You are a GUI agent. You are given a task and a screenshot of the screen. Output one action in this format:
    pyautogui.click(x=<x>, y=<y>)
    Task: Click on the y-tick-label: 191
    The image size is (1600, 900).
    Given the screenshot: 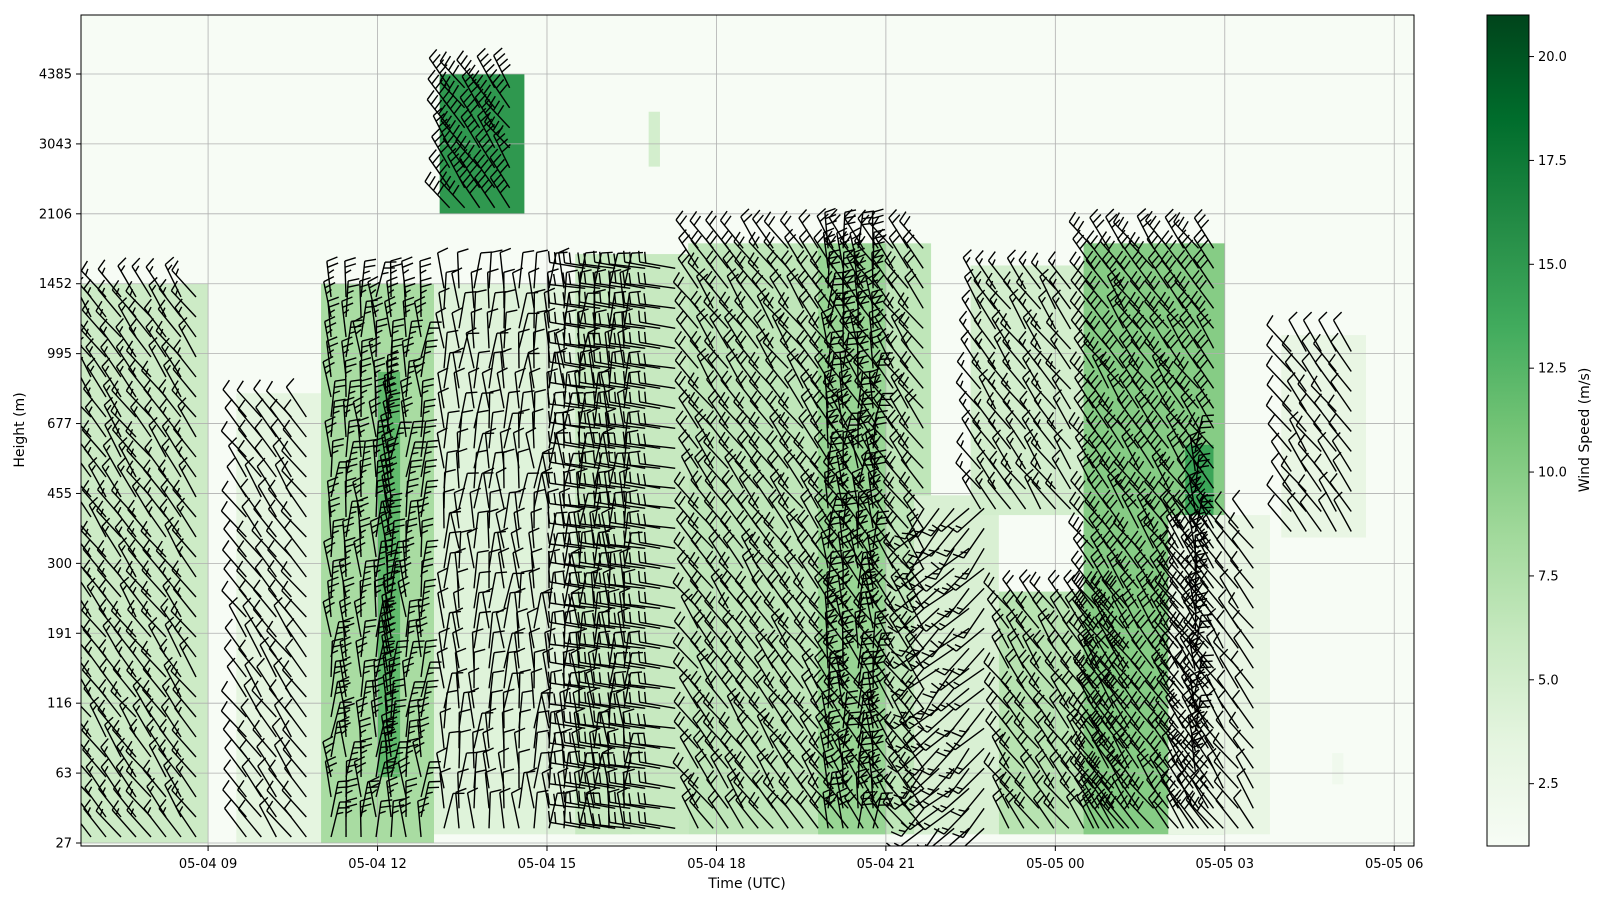 What is the action you would take?
    pyautogui.click(x=59, y=634)
    